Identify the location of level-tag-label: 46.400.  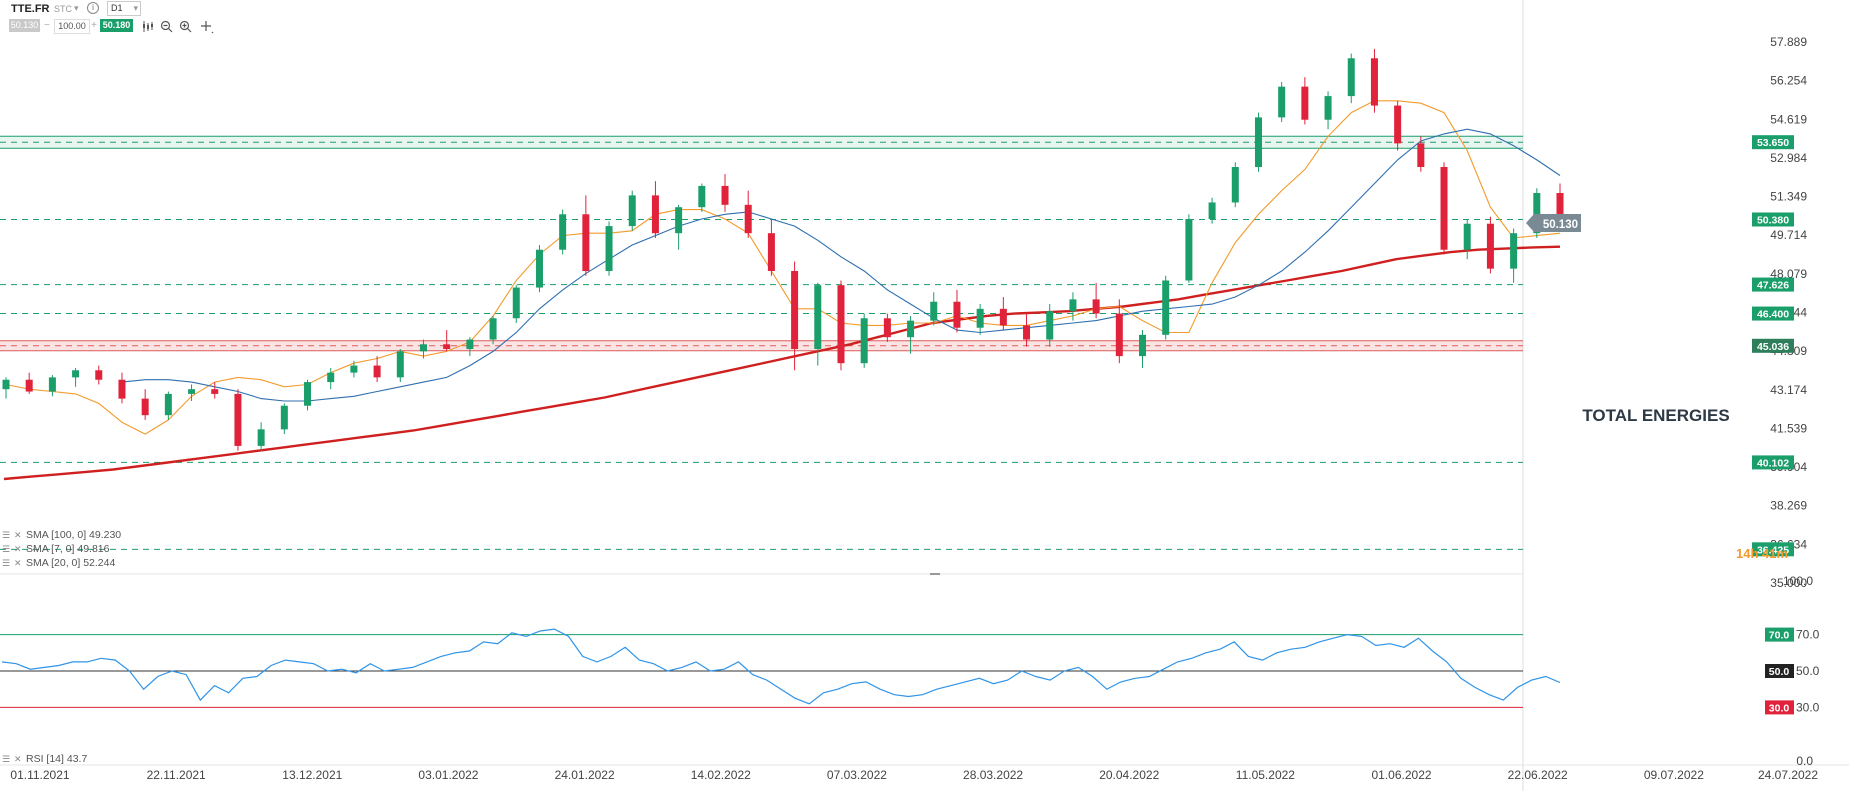
(1773, 315).